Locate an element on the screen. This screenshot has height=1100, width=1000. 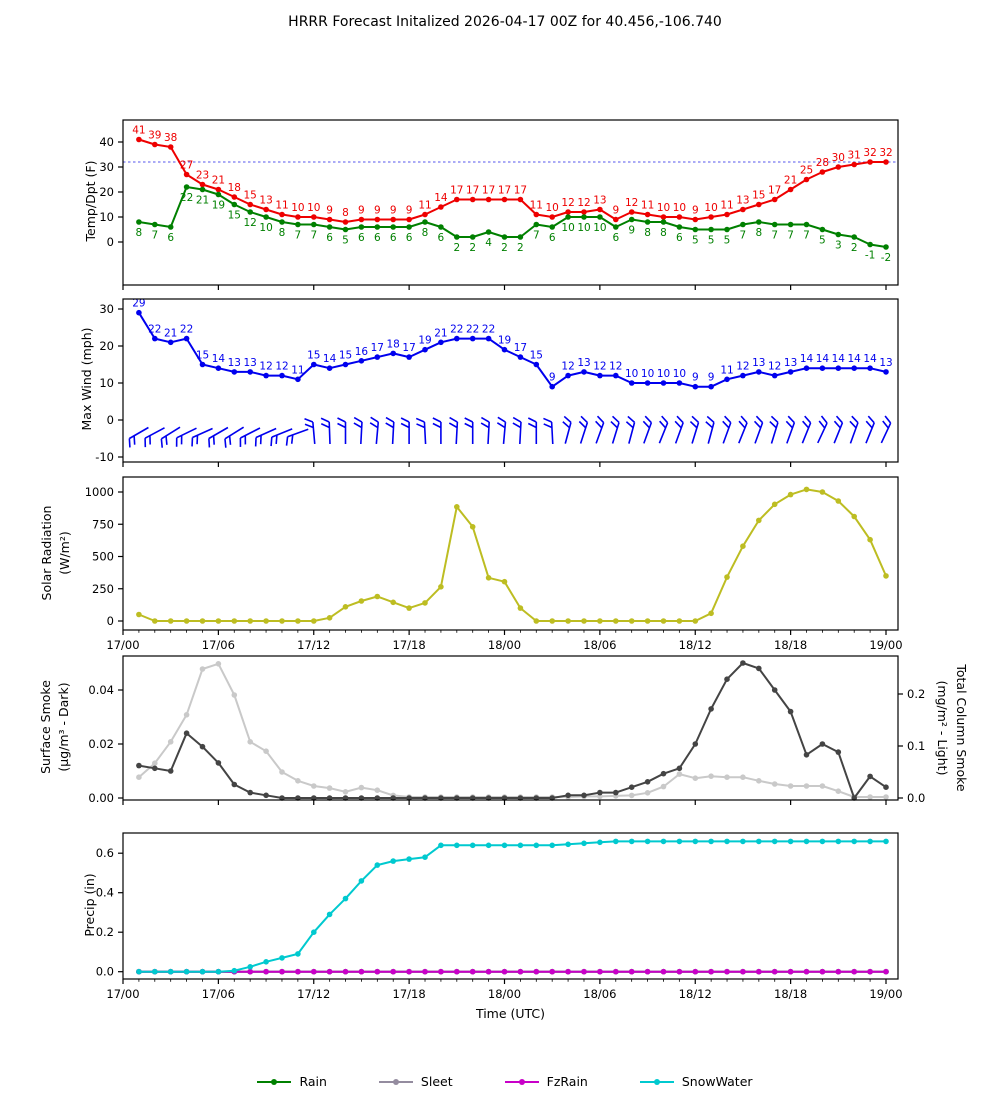
legend-label-sleet: Sleet is located at coordinates (436, 1081).